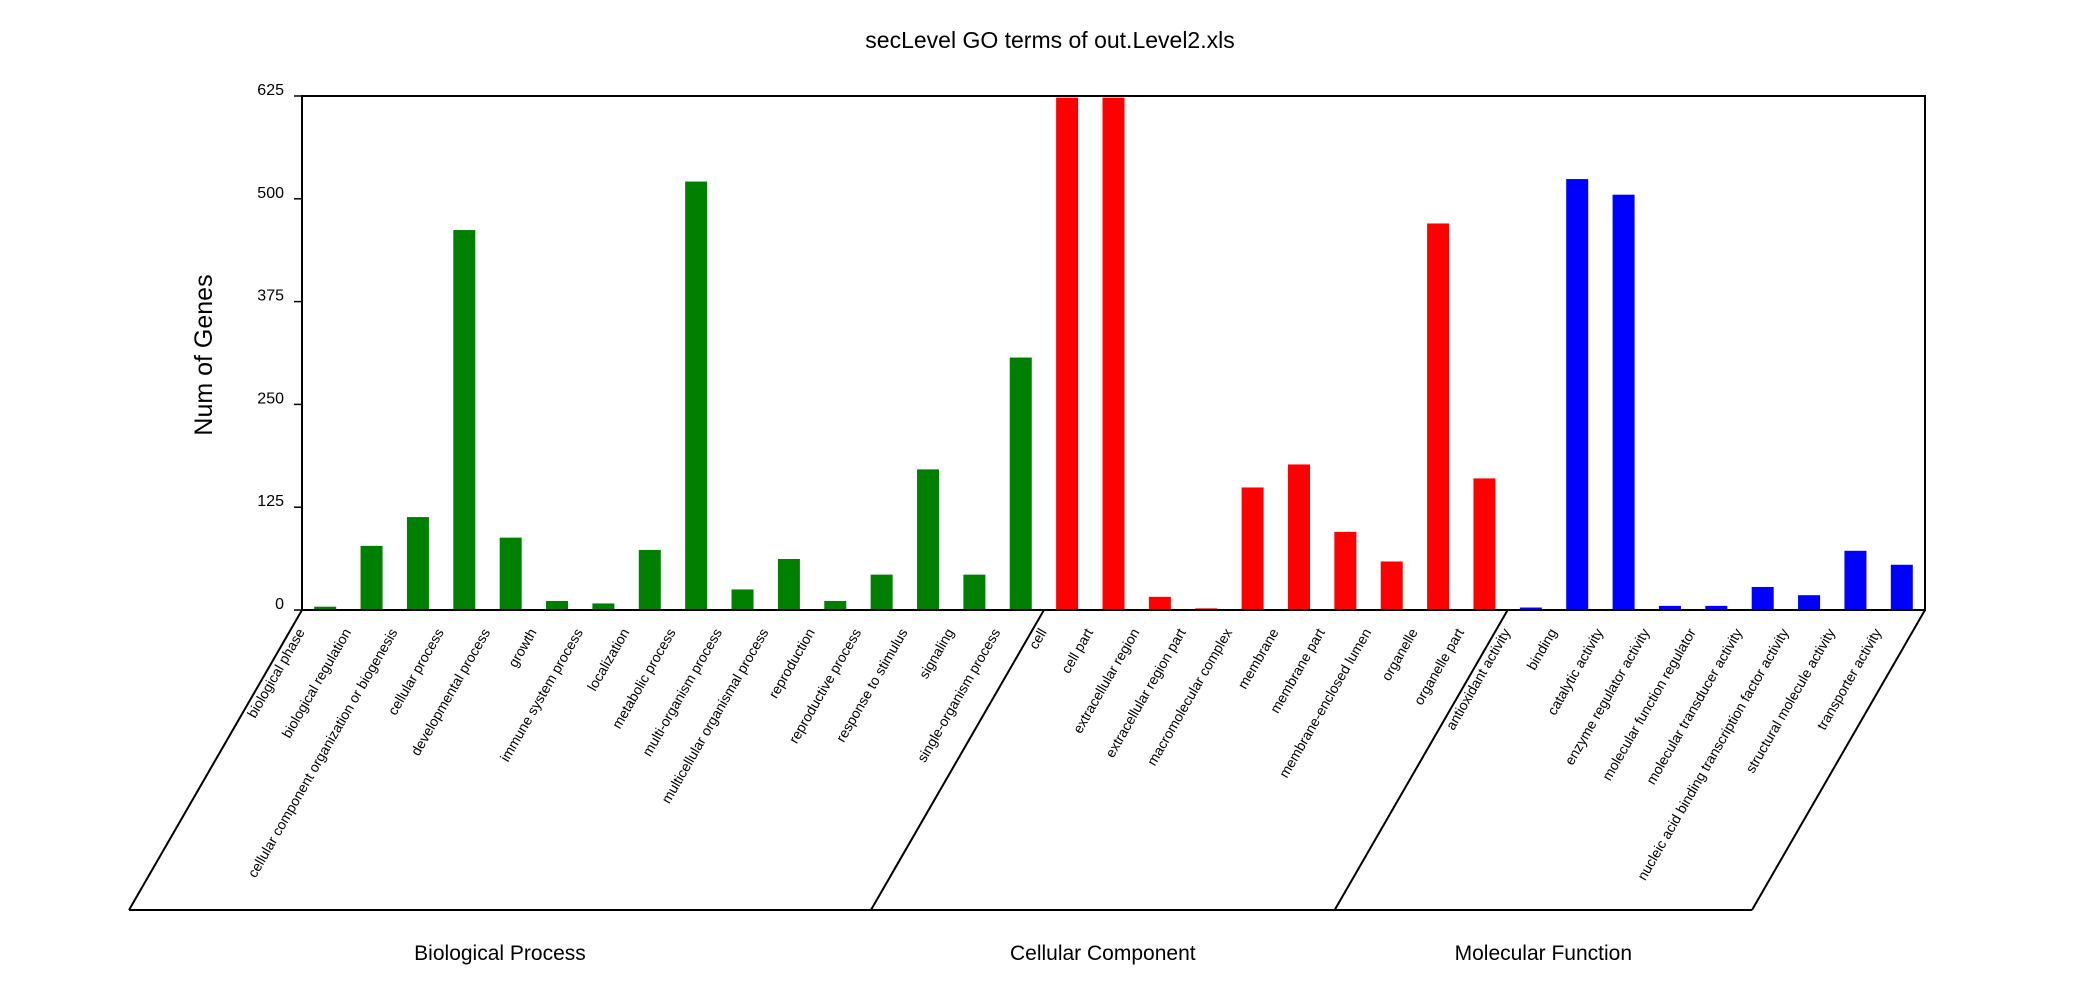 Image resolution: width=2100 pixels, height=1000 pixels. I want to click on x-tick-label: reproduction, so click(791, 663).